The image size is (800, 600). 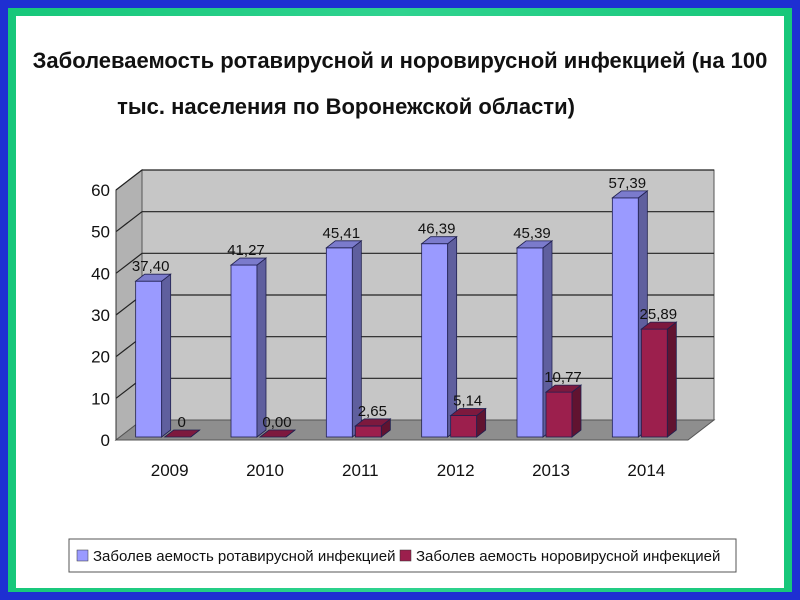 What do you see at coordinates (563, 377) in the screenshot?
I see `data-label-noro: 10,77` at bounding box center [563, 377].